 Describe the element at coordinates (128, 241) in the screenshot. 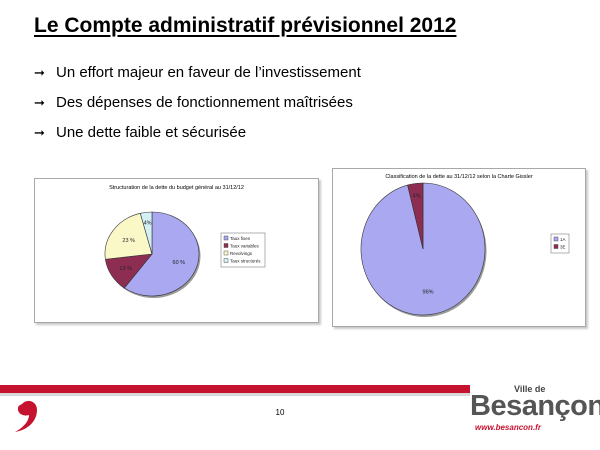

I see `pie-data-label: 23 %` at that location.